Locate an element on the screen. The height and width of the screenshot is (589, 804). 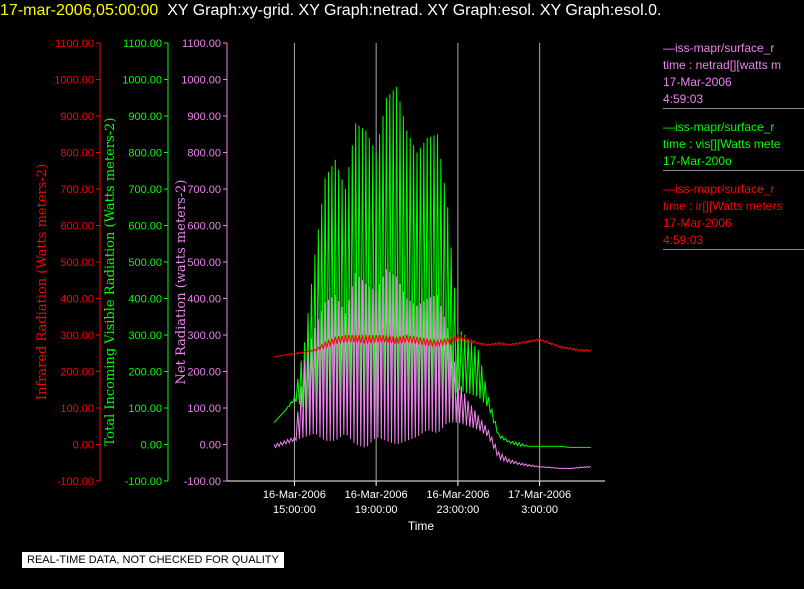
legend-line: time : vis[][Watts mete is located at coordinates (722, 144).